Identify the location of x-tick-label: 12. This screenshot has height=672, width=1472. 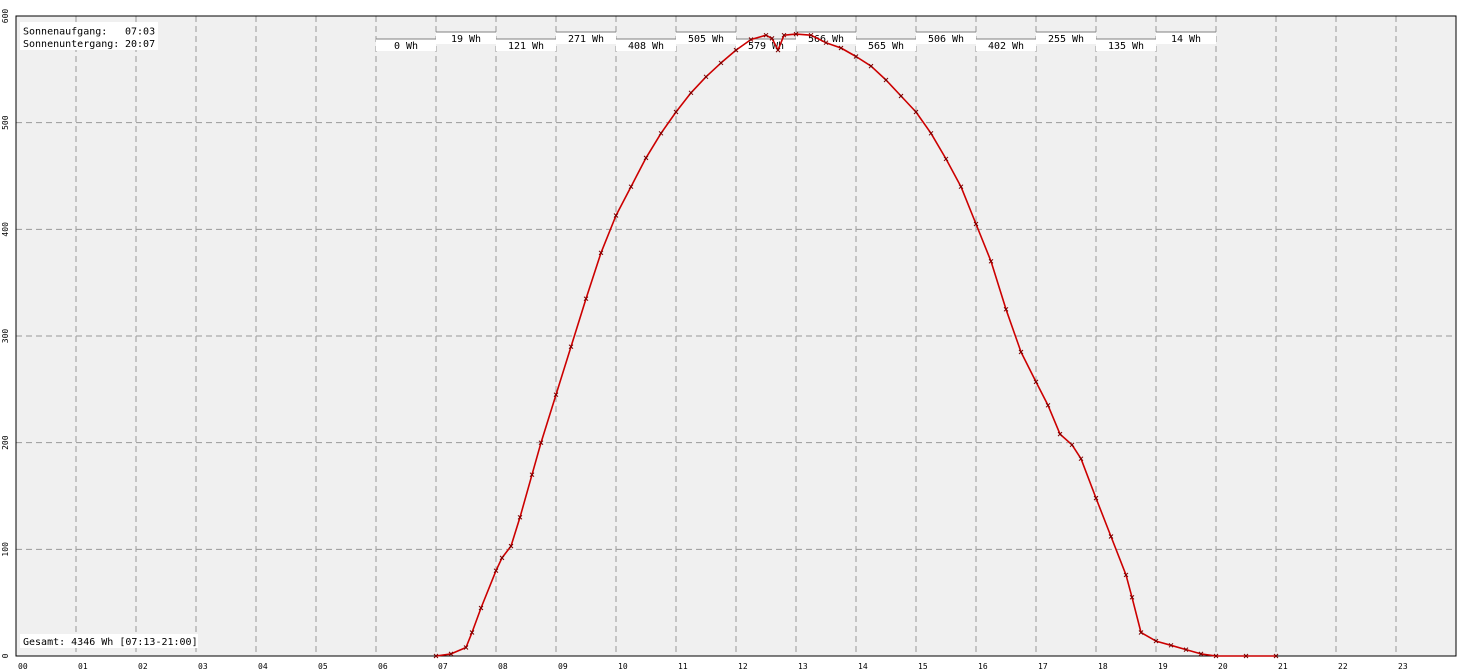
(743, 666).